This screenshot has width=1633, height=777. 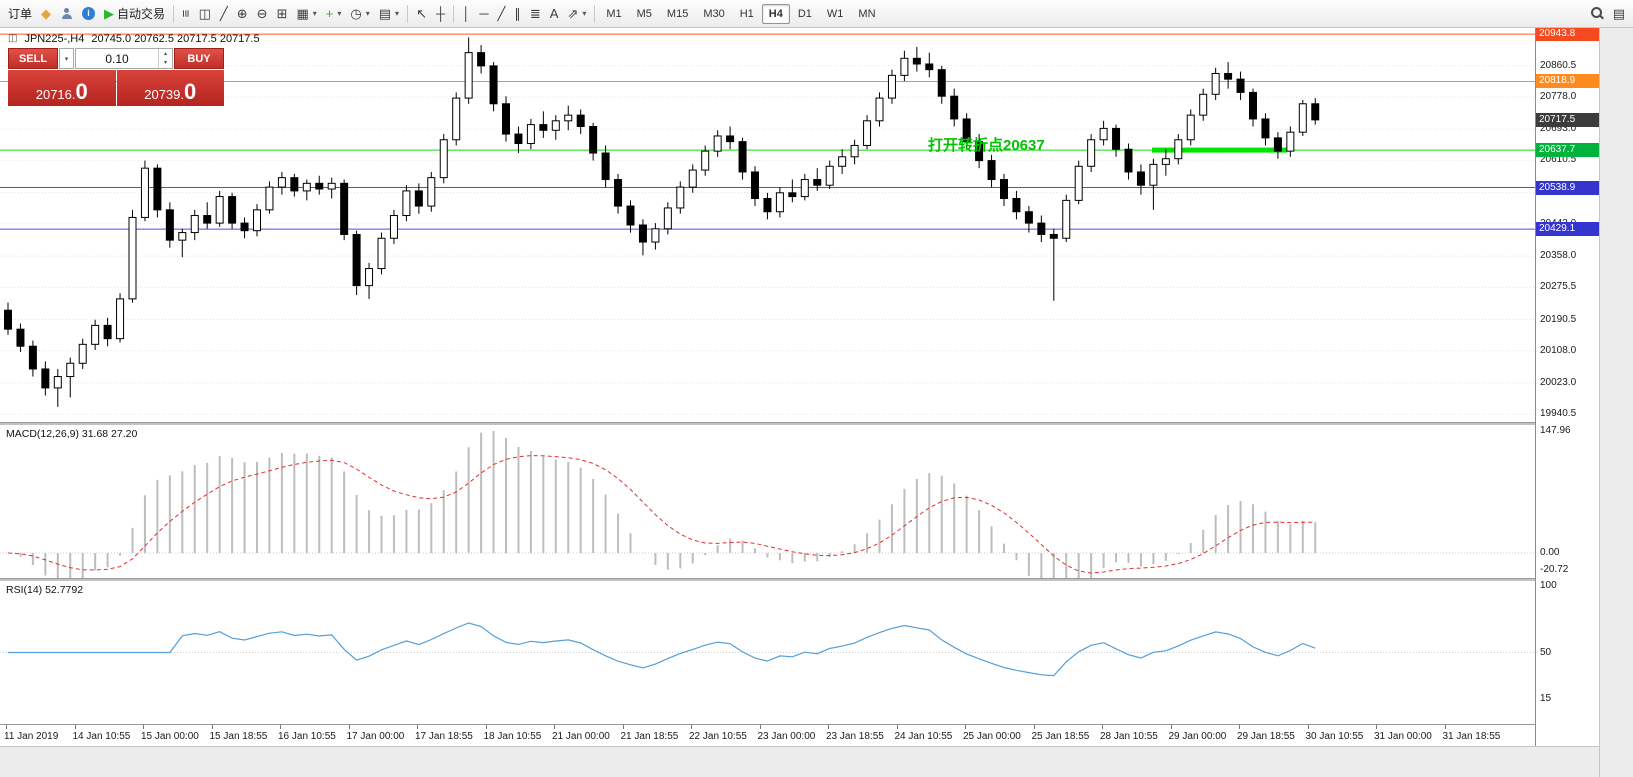 I want to click on tile-windows-icon: ▦ ▾, so click(x=306, y=14).